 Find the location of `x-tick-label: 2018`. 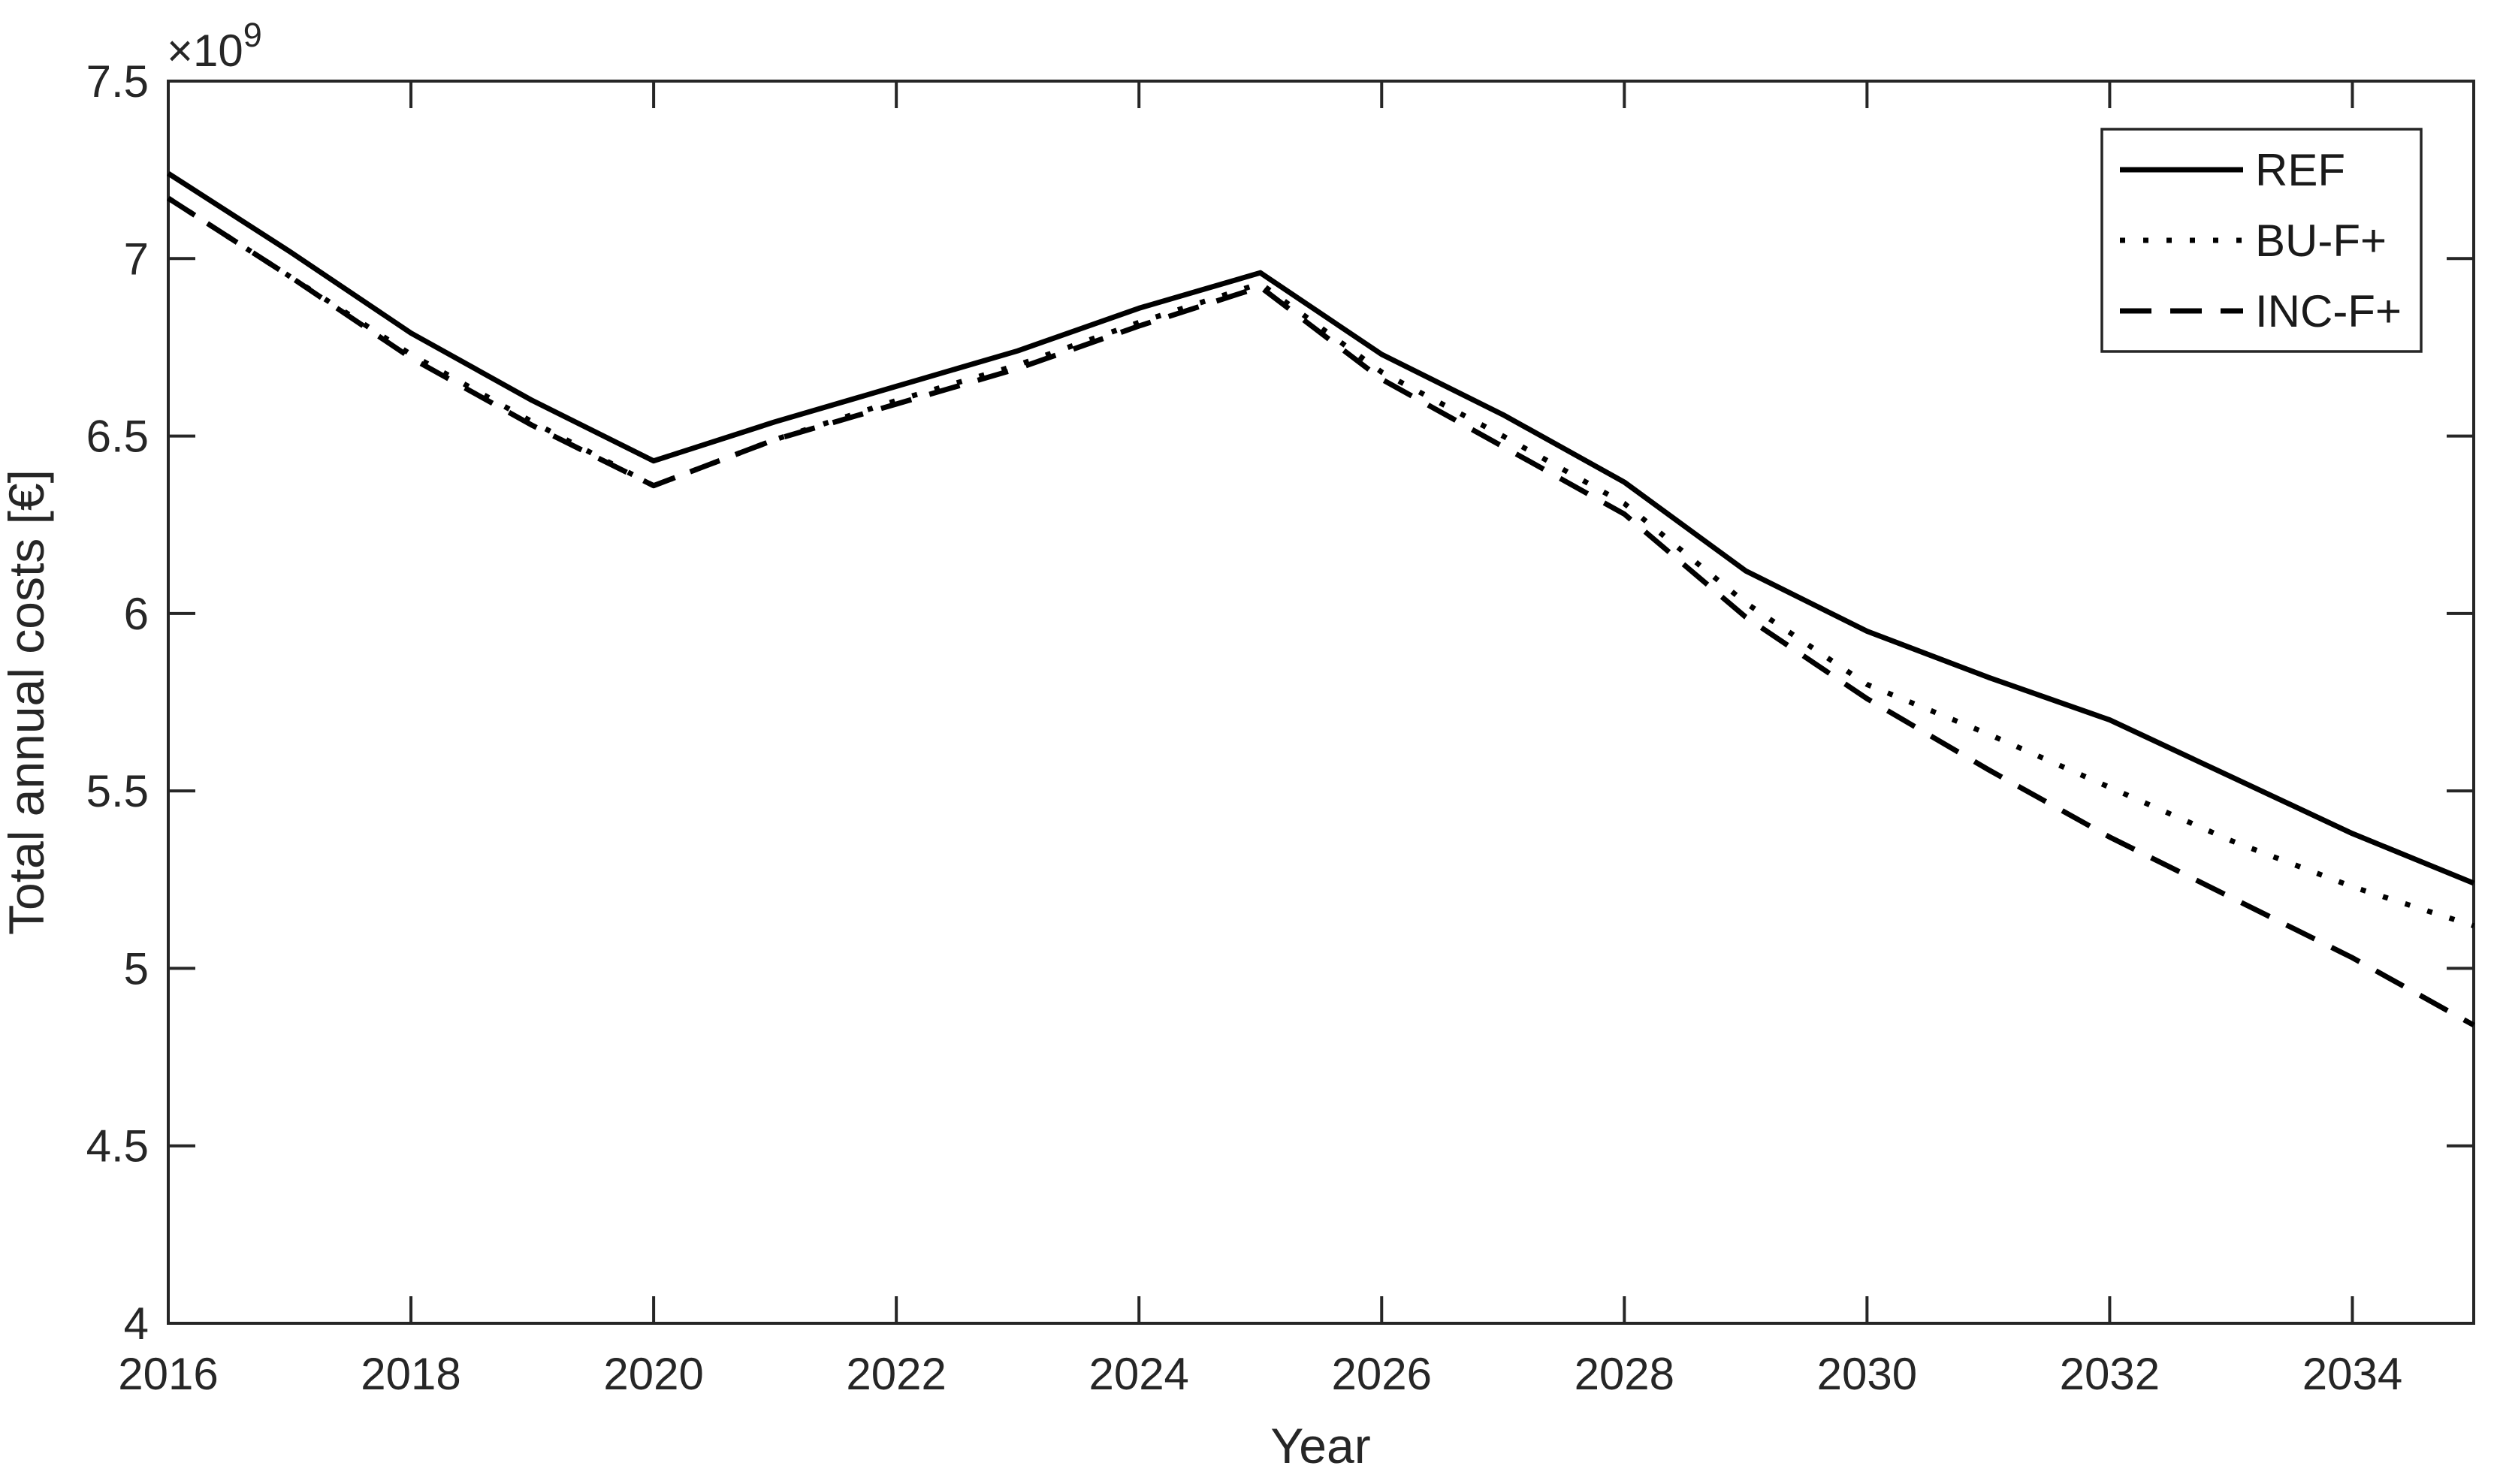

x-tick-label: 2018 is located at coordinates (411, 1374).